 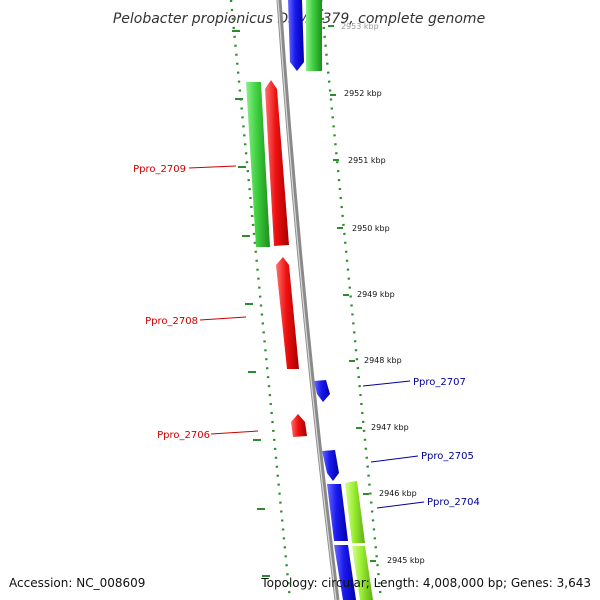 I want to click on gene-label-ppro-2708: Ppro_2708, so click(x=171, y=321).